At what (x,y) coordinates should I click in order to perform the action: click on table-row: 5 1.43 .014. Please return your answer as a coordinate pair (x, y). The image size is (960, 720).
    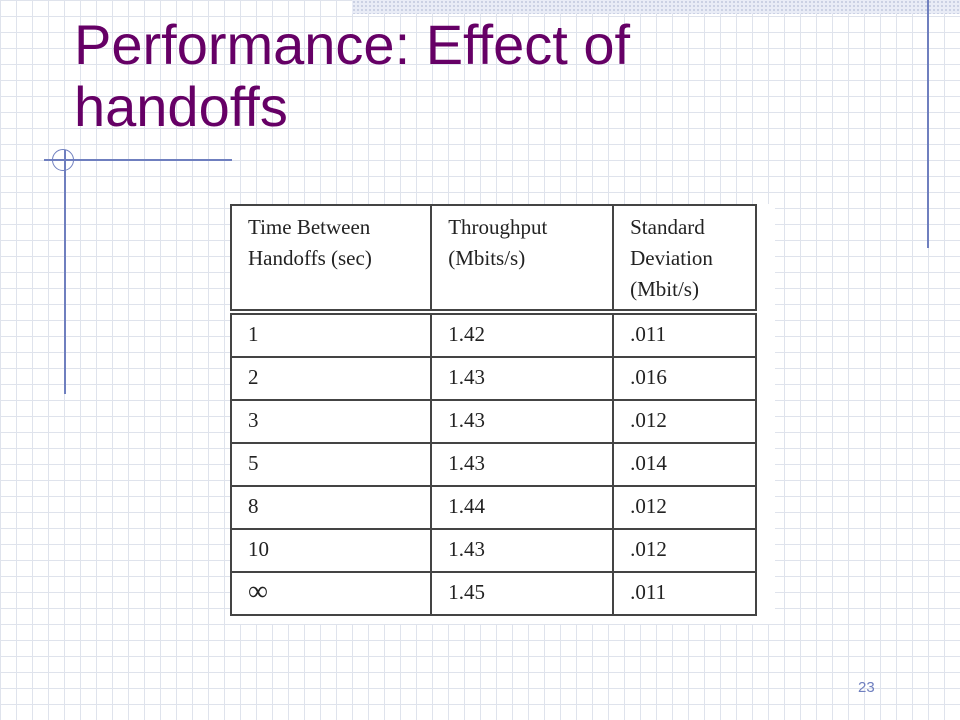
    Looking at the image, I should click on (493, 464).